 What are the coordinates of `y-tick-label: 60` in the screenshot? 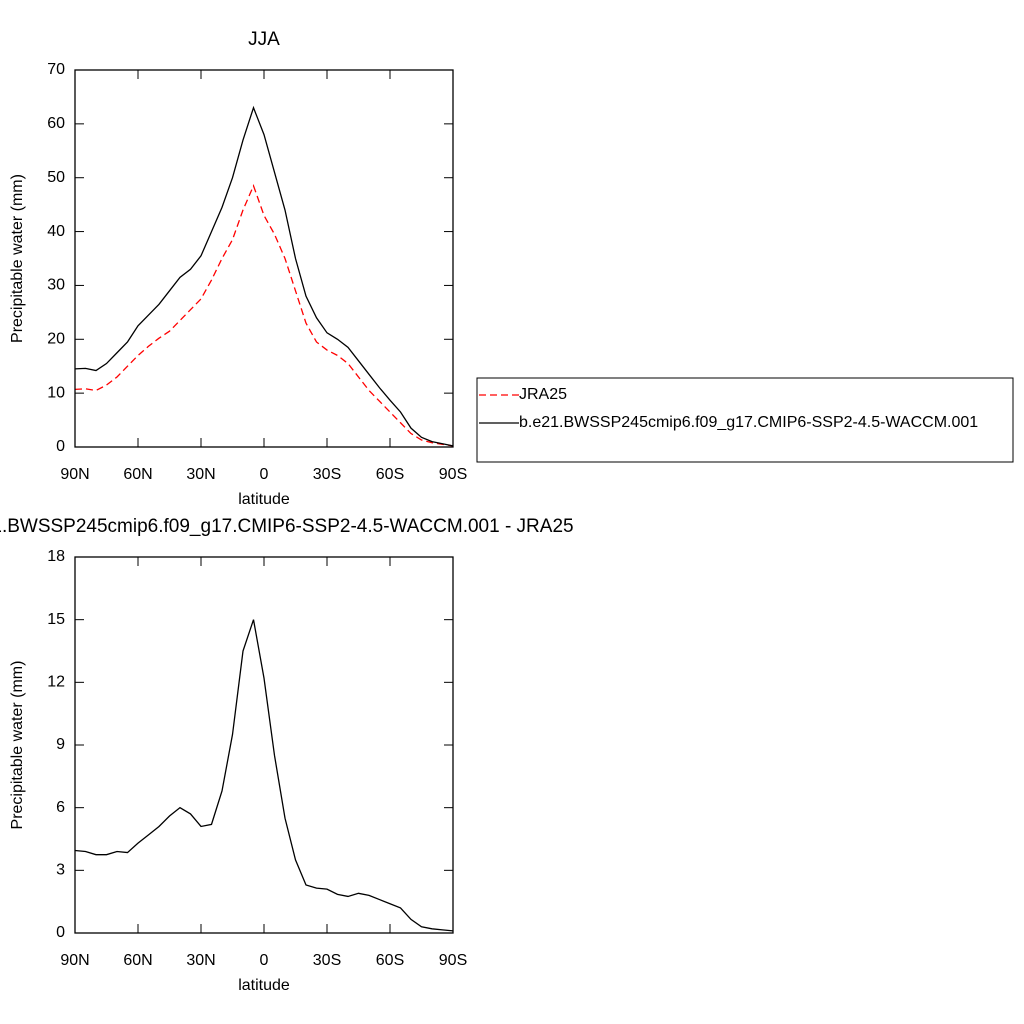 It's located at (56, 123).